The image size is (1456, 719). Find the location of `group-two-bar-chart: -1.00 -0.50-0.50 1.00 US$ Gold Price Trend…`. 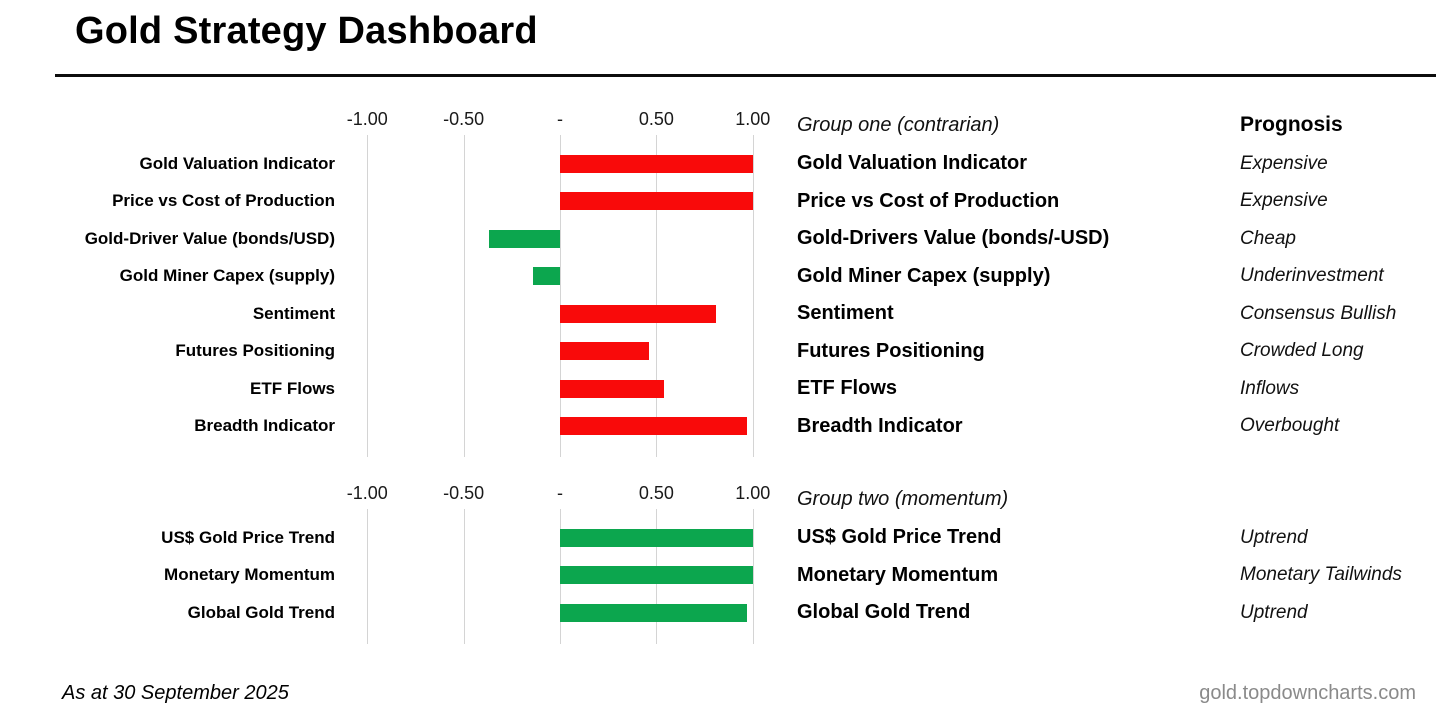

group-two-bar-chart: -1.00 -0.50-0.50 1.00 US$ Gold Price Trend… is located at coordinates (386, 561).